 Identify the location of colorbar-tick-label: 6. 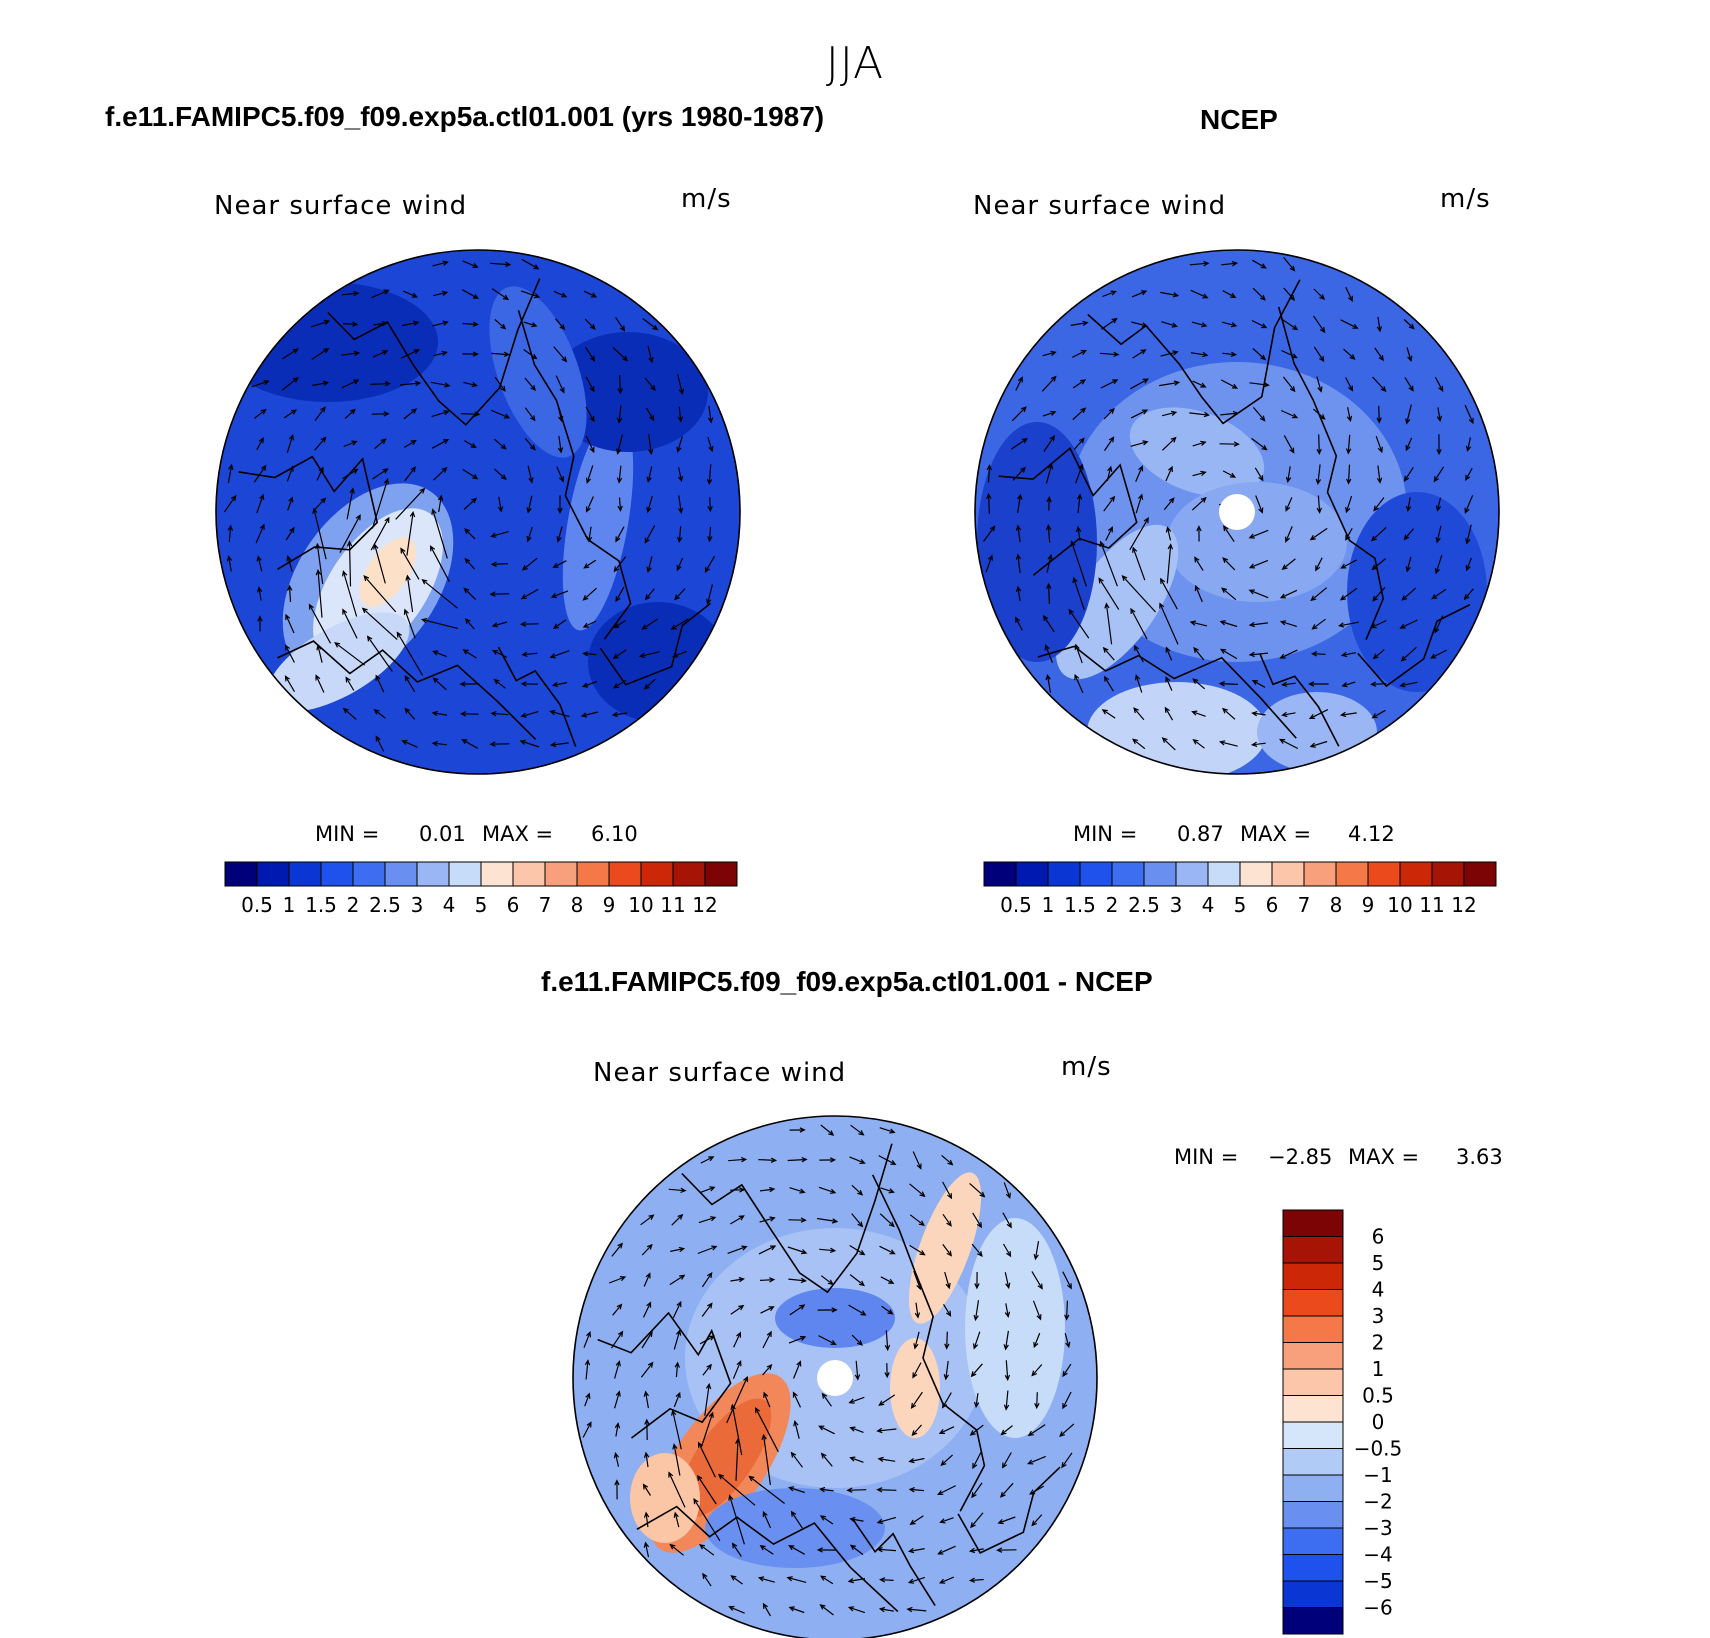
(513, 905).